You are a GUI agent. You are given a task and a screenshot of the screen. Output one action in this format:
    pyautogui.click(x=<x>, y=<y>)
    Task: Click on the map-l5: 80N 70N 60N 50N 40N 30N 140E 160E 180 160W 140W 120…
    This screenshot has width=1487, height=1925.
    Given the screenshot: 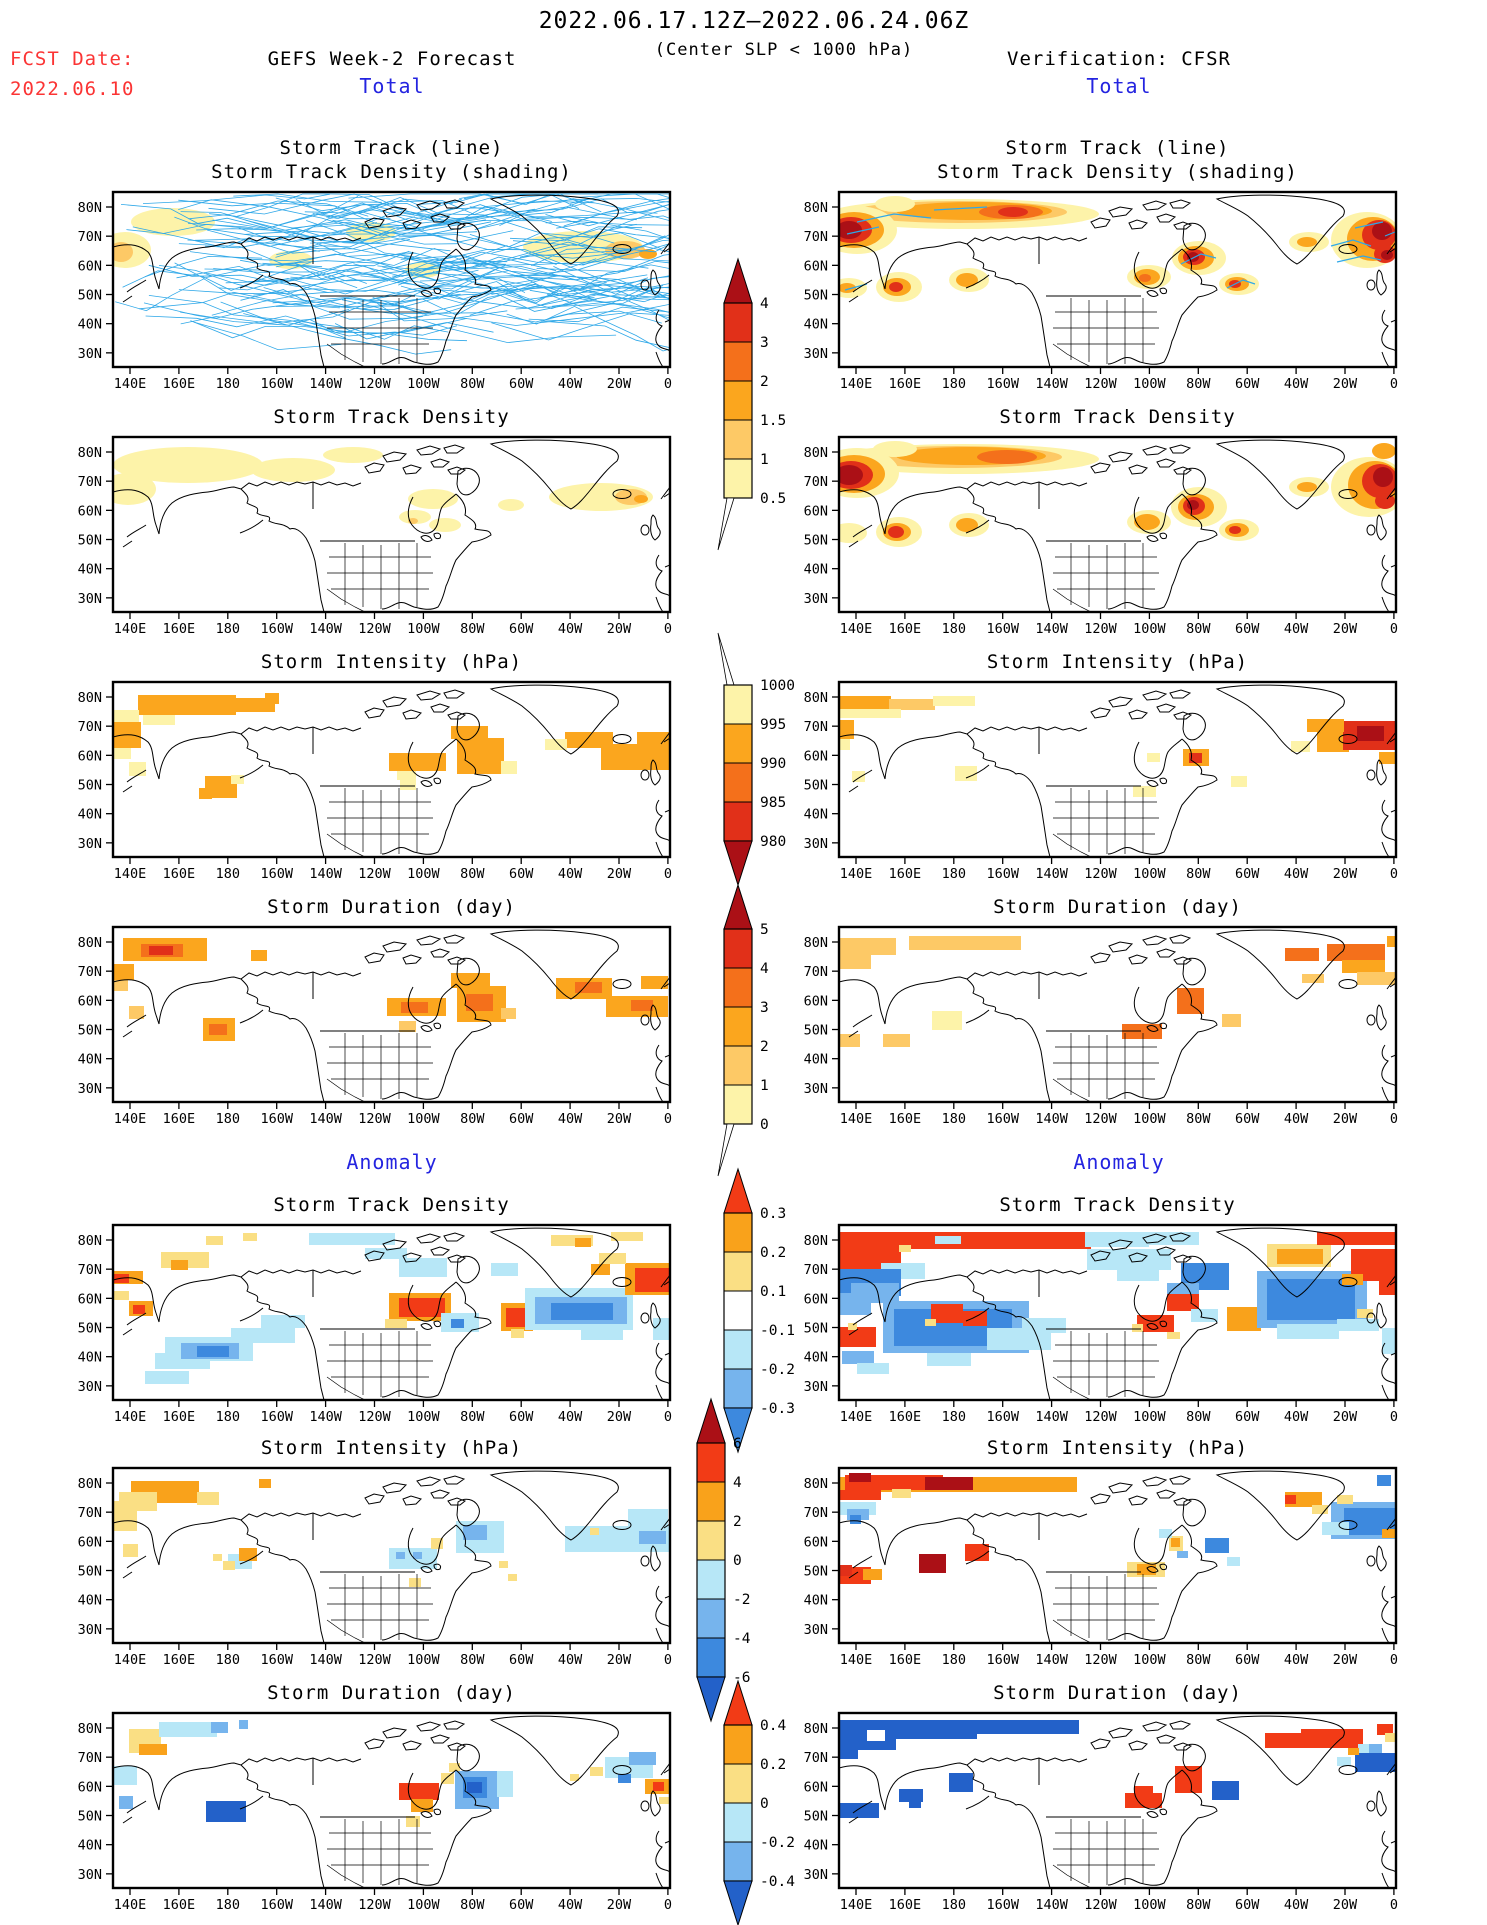 What is the action you would take?
    pyautogui.click(x=375, y=1324)
    